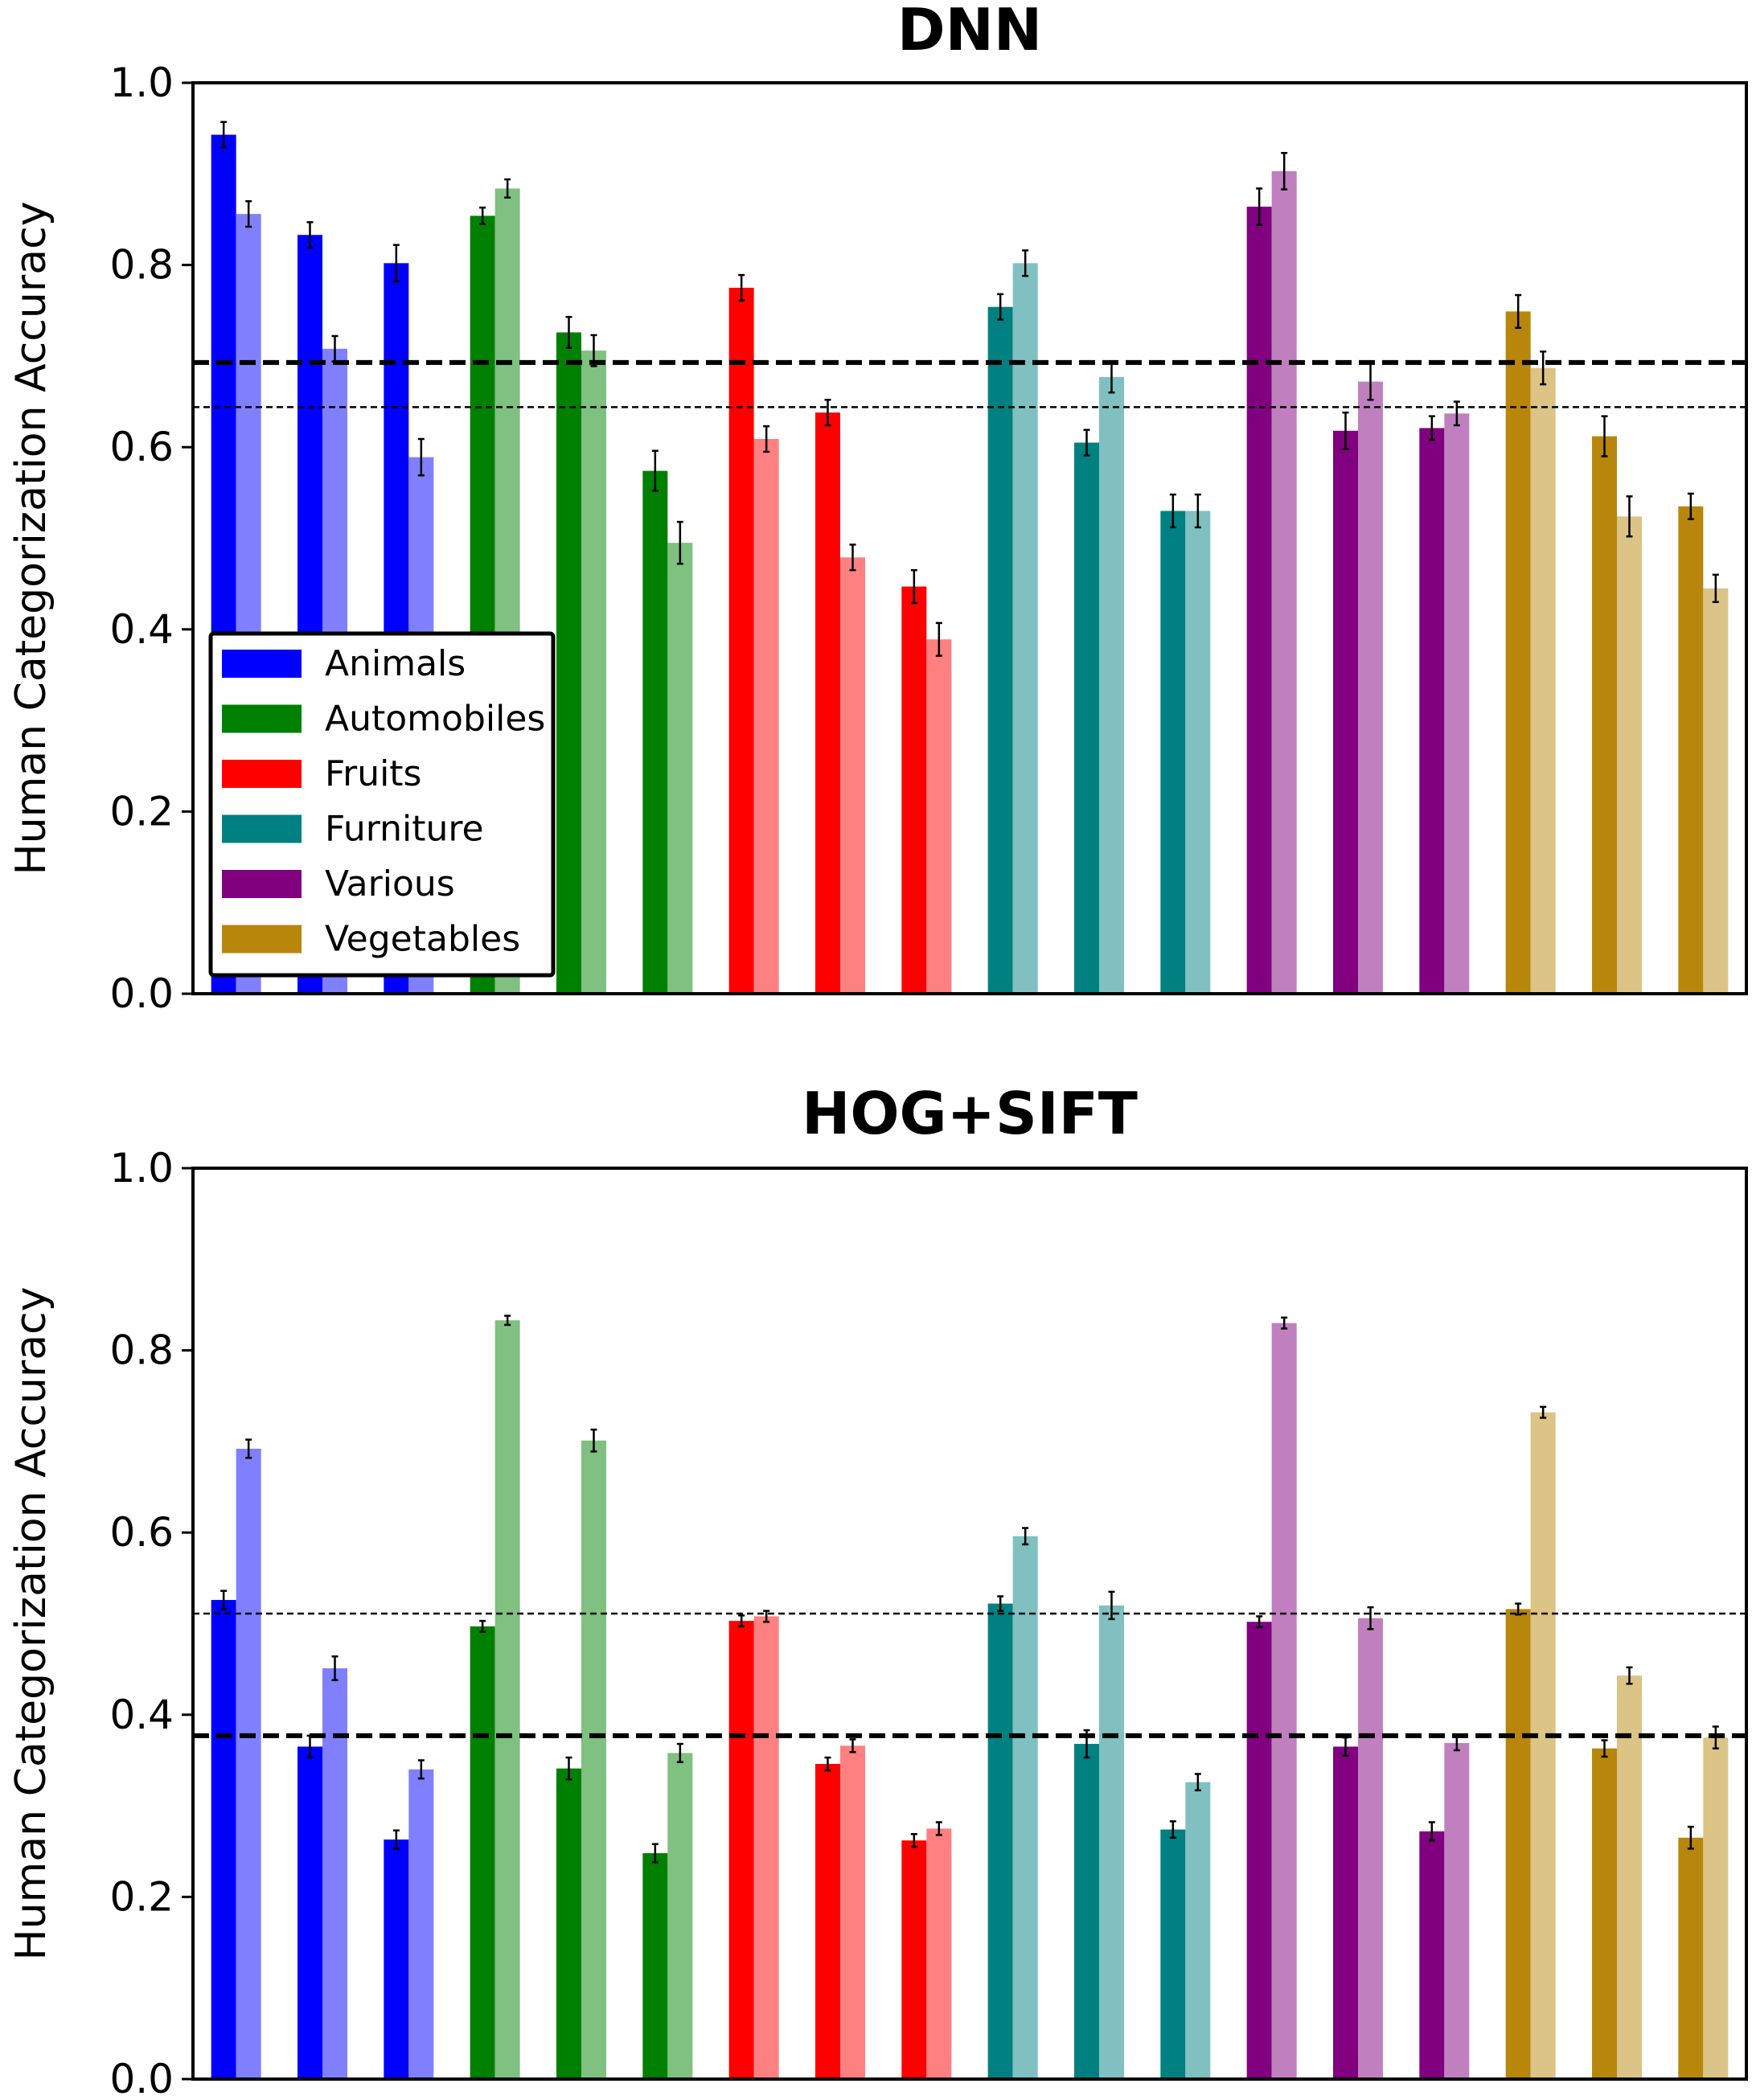 The image size is (1752, 2100). I want to click on legend-item: Animals, so click(344, 664).